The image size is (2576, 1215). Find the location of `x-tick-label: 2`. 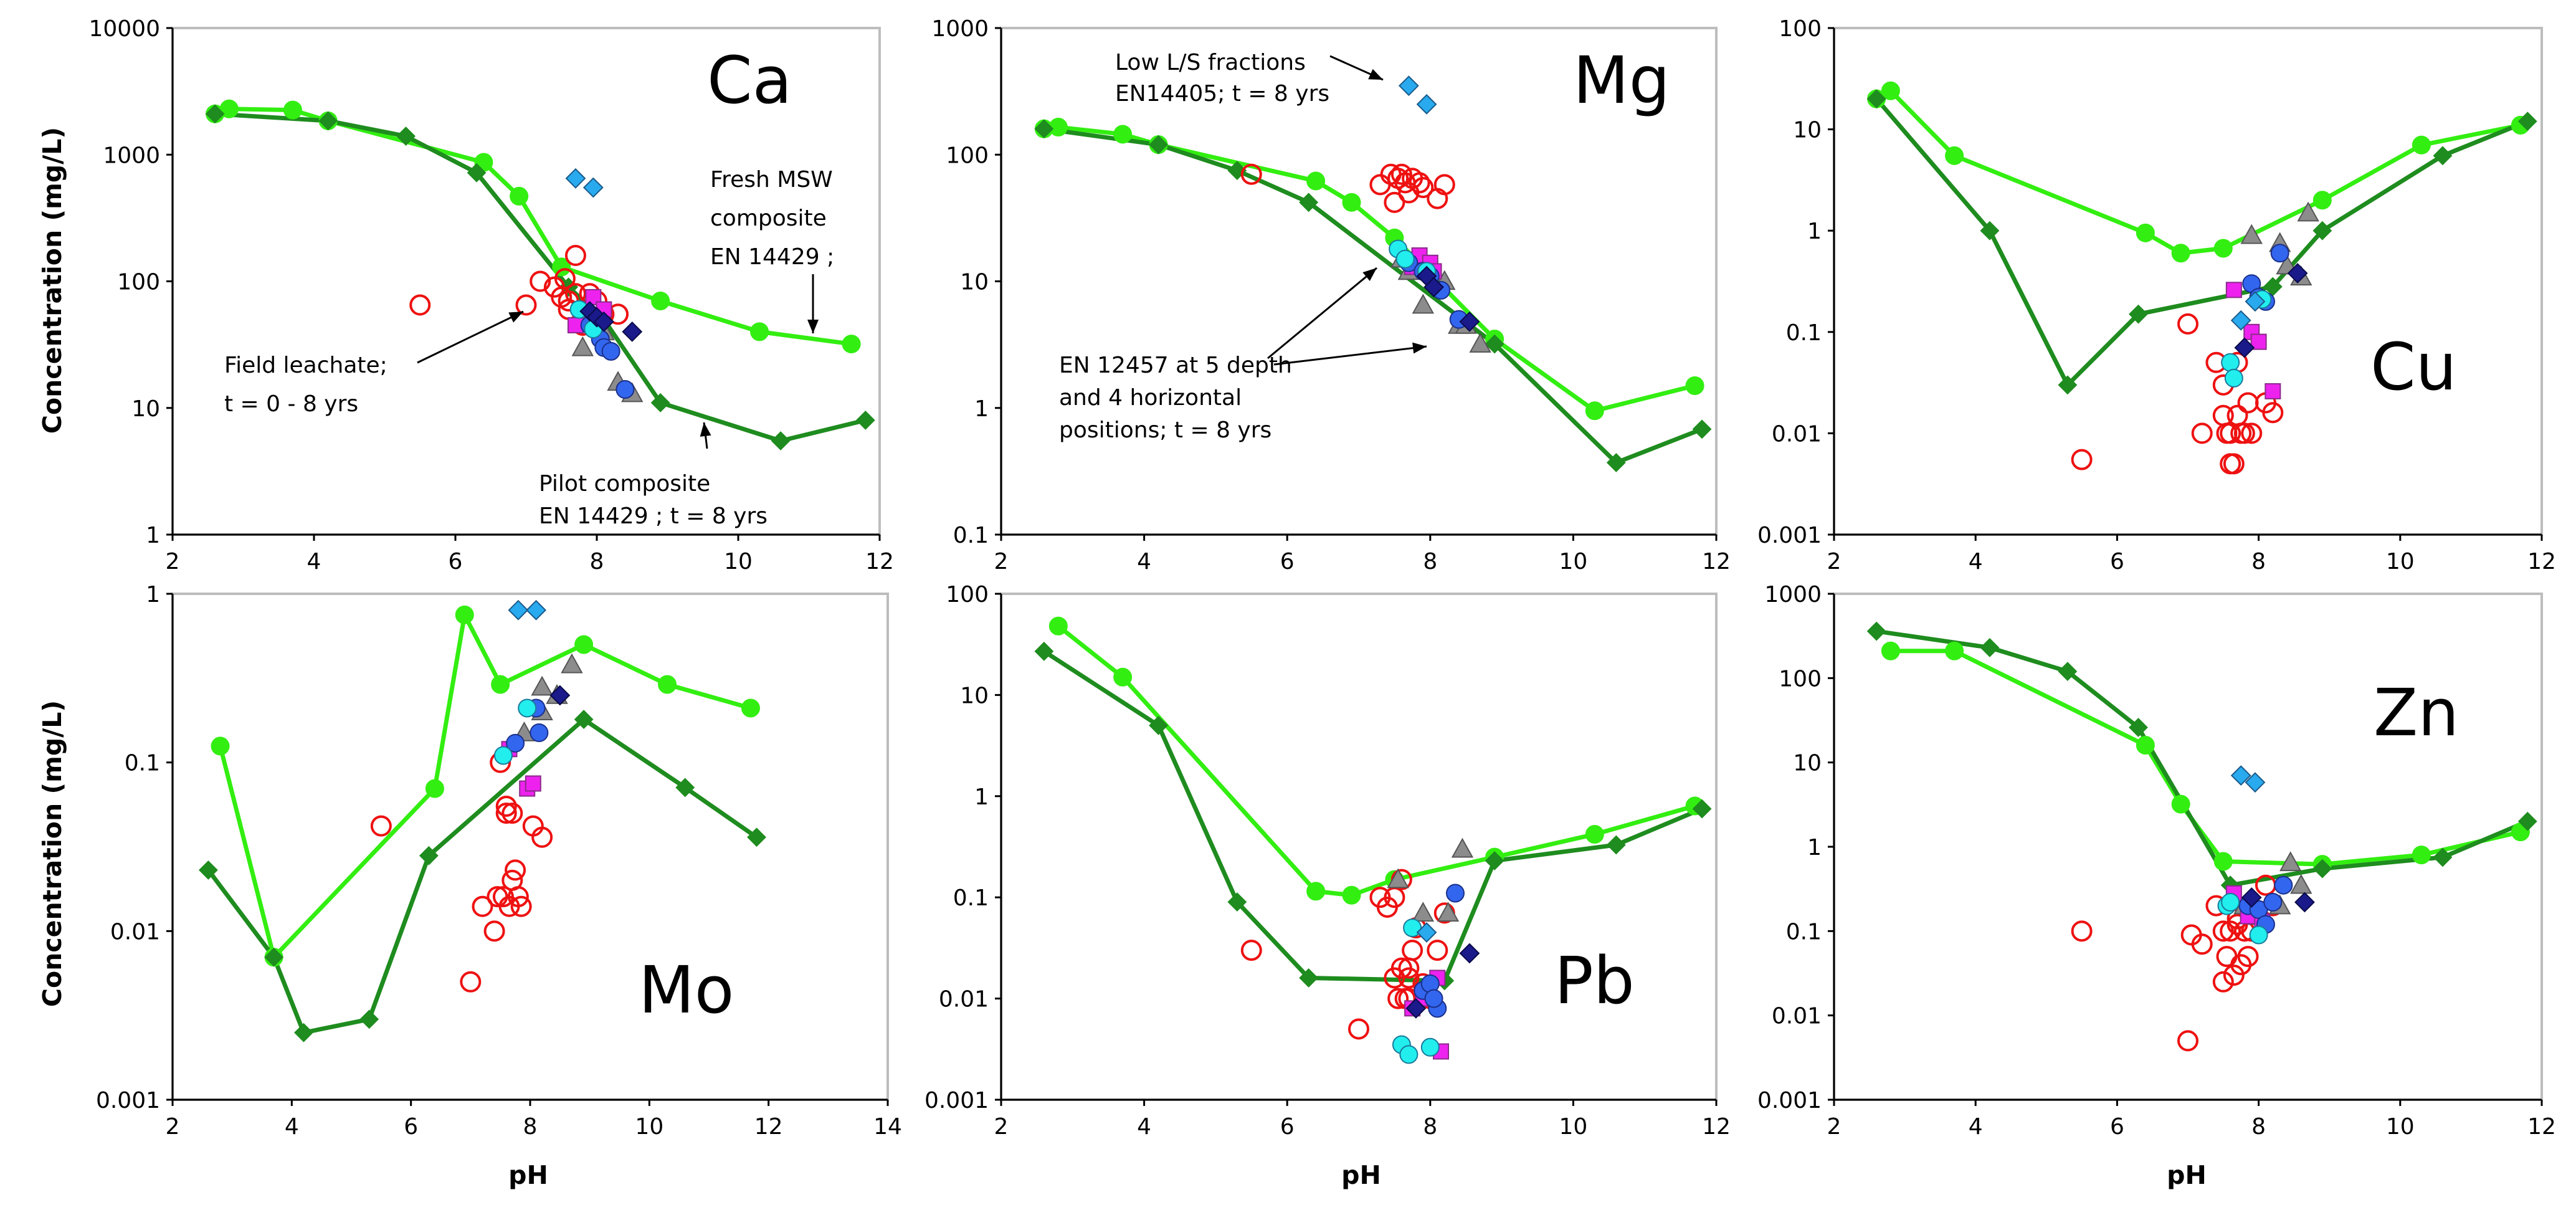

x-tick-label: 2 is located at coordinates (1834, 561).